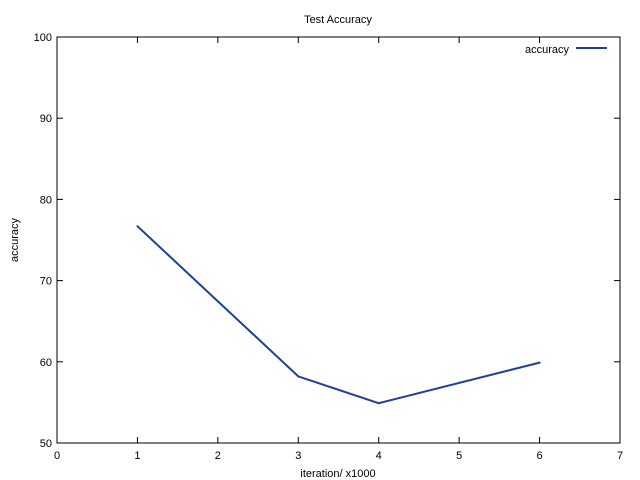  Describe the element at coordinates (459, 456) in the screenshot. I see `x-tick-label: 5` at that location.